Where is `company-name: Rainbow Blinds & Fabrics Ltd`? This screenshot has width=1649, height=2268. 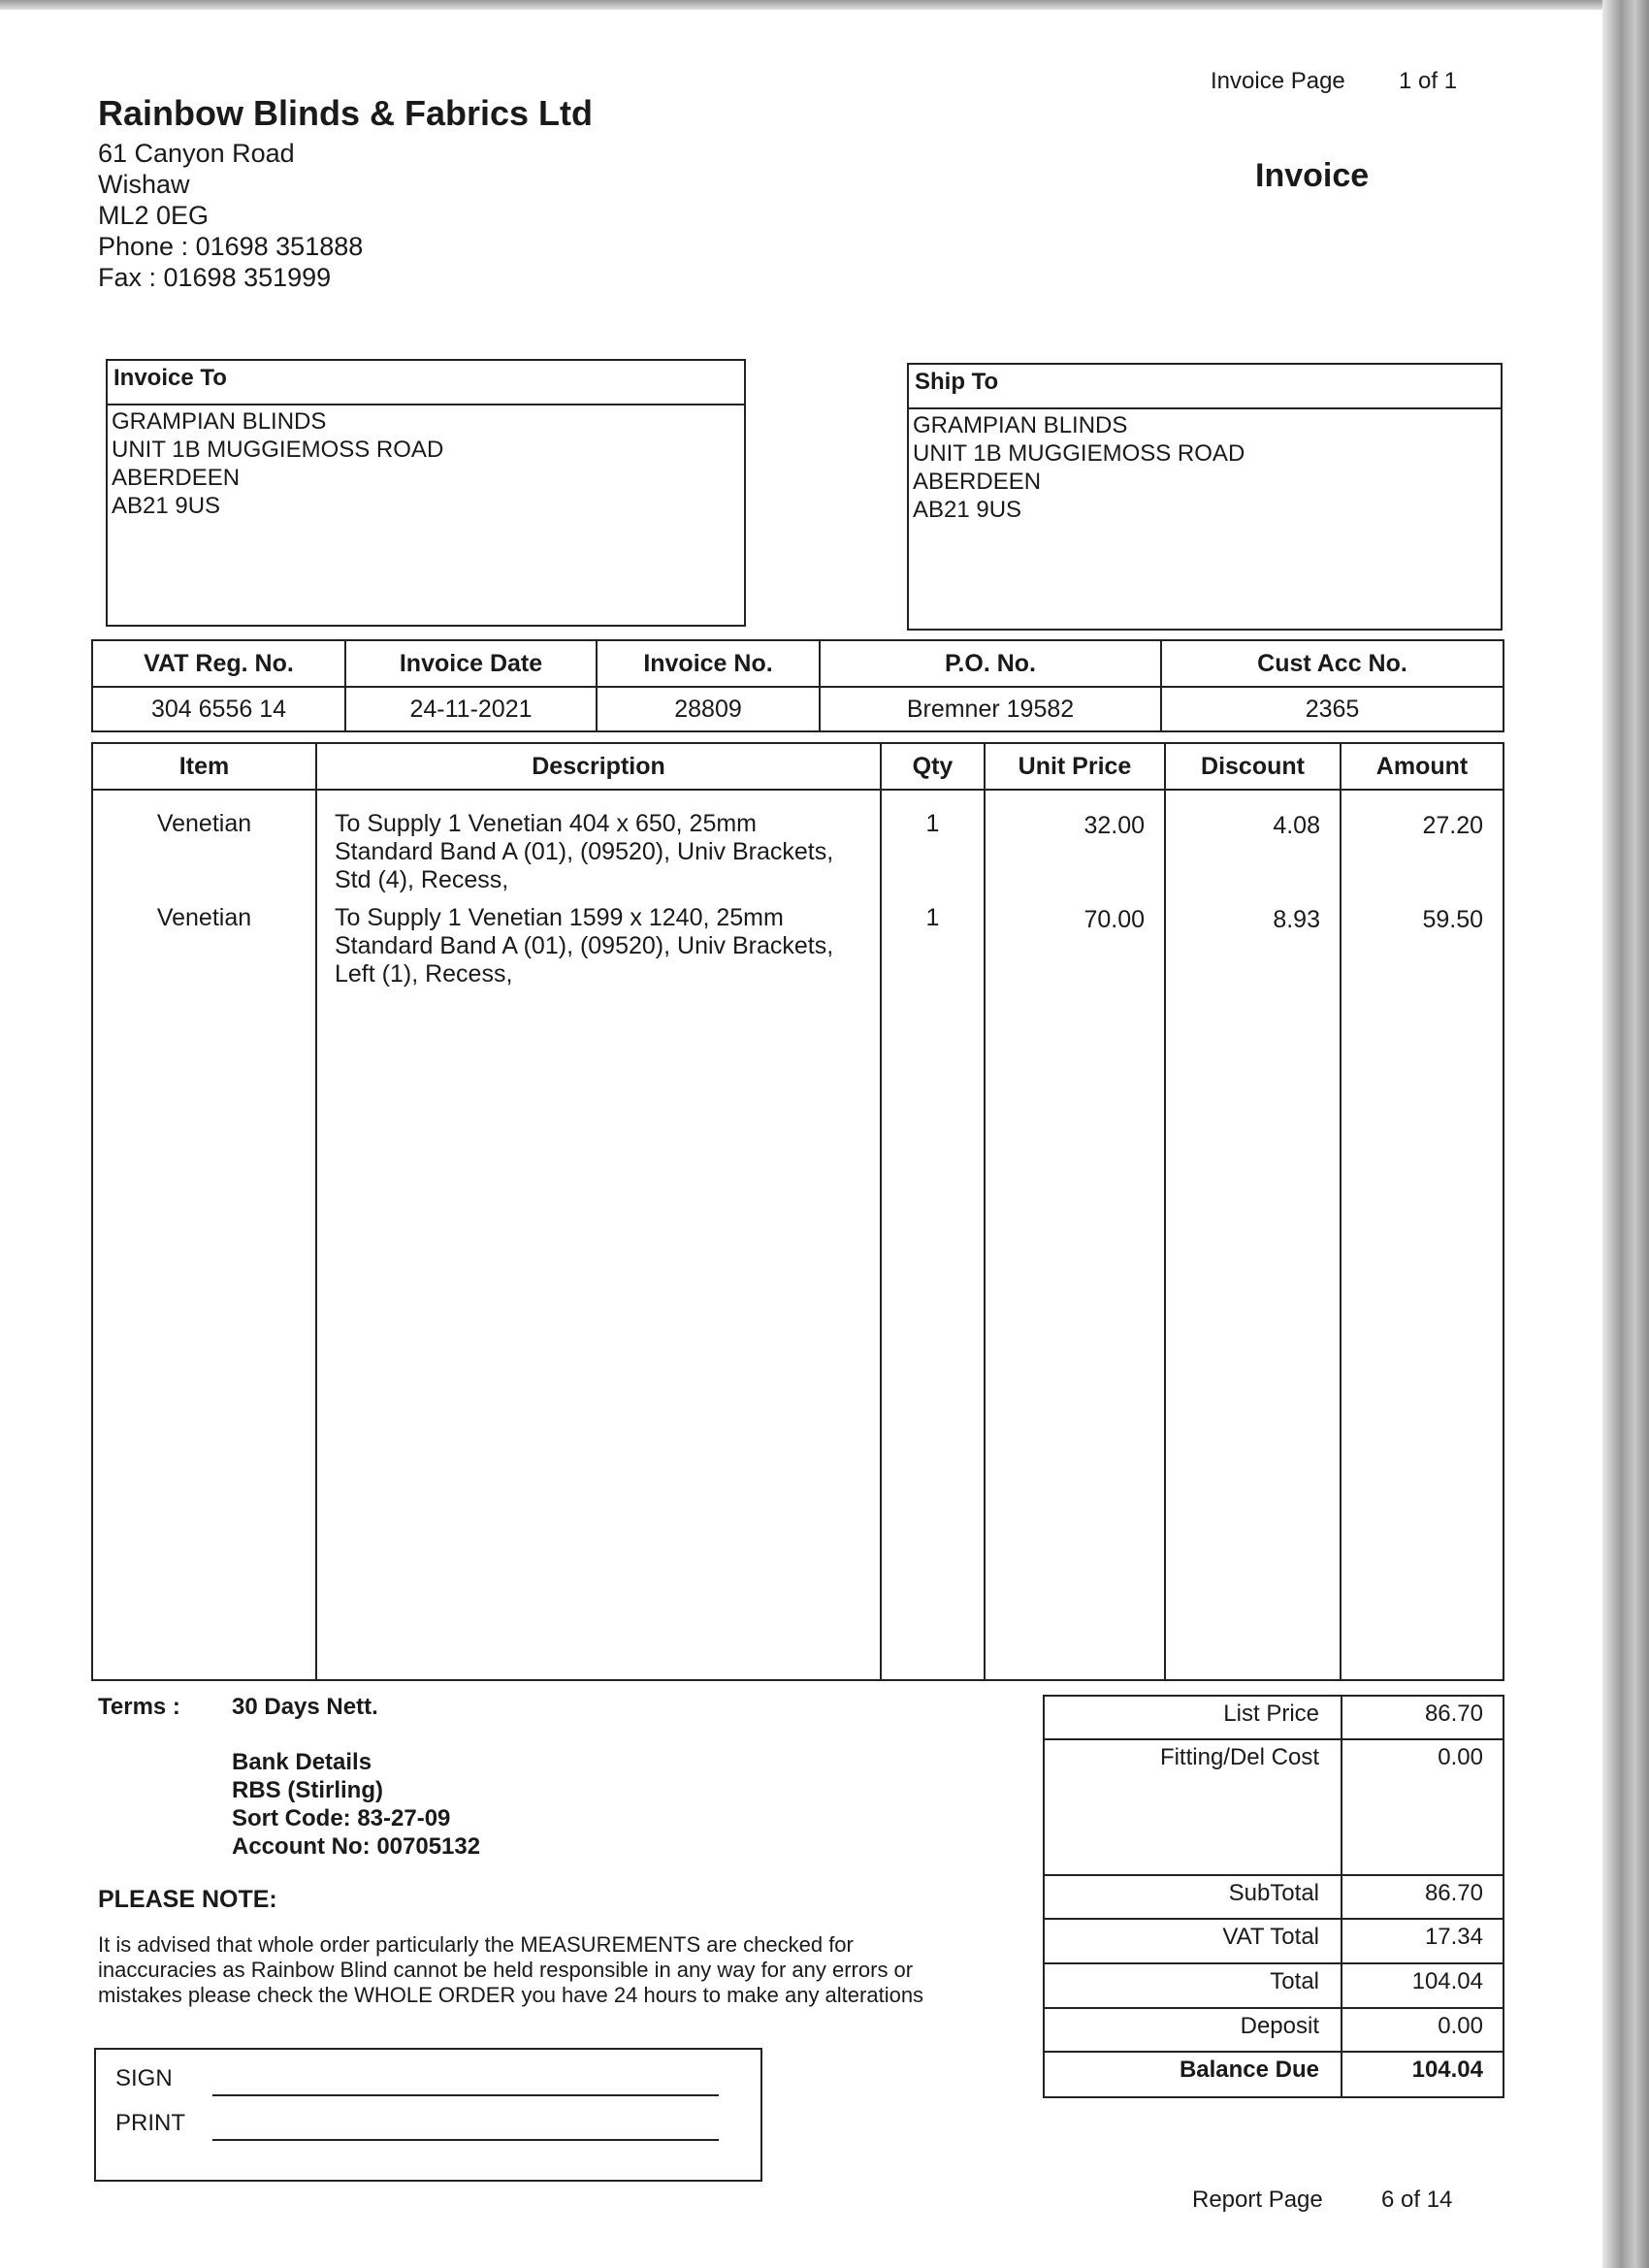 company-name: Rainbow Blinds & Fabrics Ltd is located at coordinates (346, 113).